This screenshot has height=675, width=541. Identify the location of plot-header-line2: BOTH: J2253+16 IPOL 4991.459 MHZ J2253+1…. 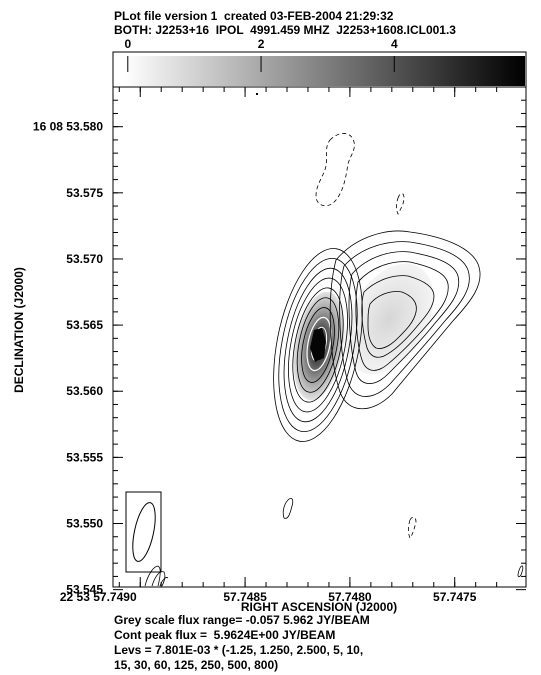
(285, 30).